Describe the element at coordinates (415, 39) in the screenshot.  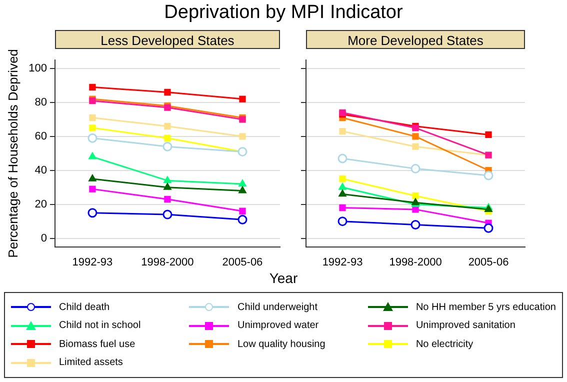
I see `chart-subtitle: More Developed States` at that location.